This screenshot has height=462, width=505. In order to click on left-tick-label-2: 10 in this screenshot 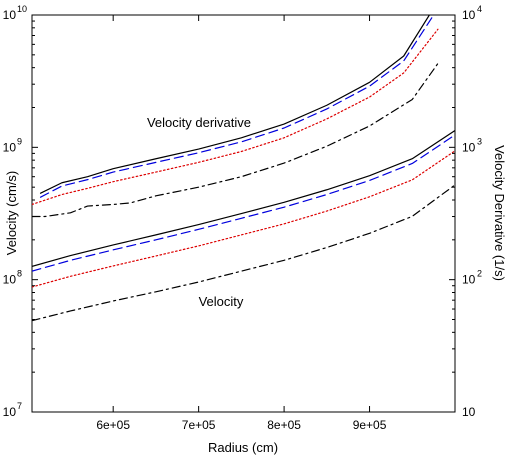, I will do `click(10, 147)`.